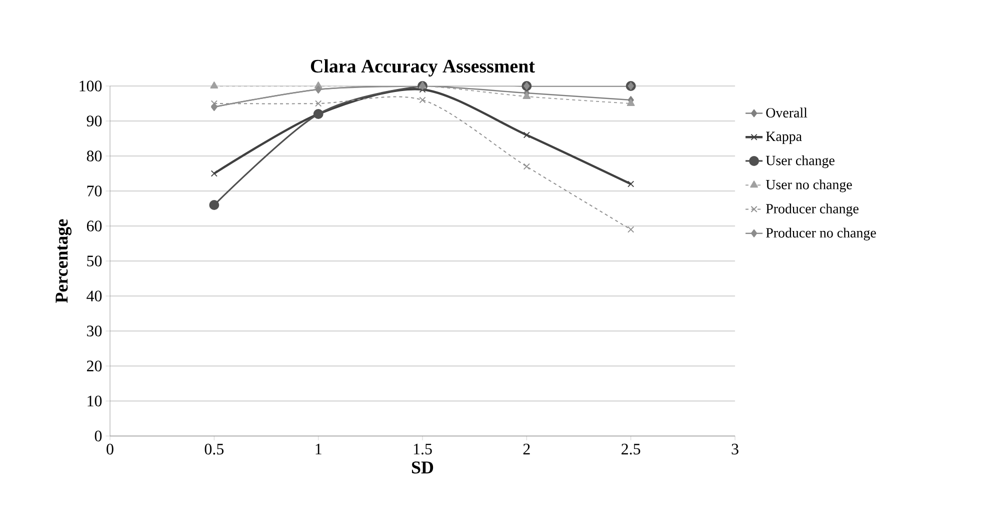 This screenshot has width=981, height=531. Describe the element at coordinates (214, 449) in the screenshot. I see `x-tick-label: 0.5` at that location.